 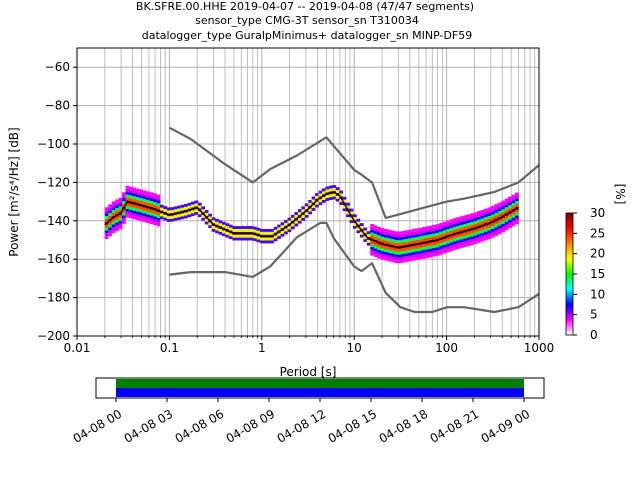 What do you see at coordinates (53, 182) in the screenshot?
I see `y-tick-label: −120` at bounding box center [53, 182].